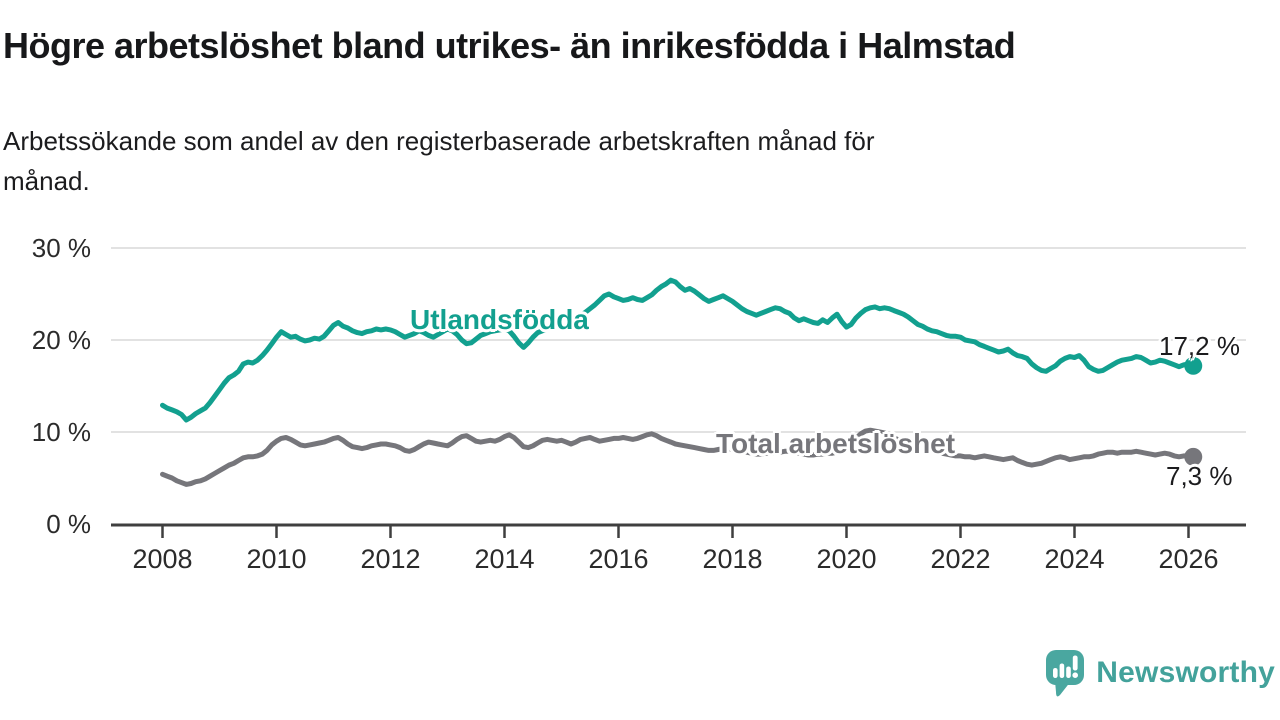  What do you see at coordinates (162, 559) in the screenshot?
I see `x-axis-tick-label: 2008` at bounding box center [162, 559].